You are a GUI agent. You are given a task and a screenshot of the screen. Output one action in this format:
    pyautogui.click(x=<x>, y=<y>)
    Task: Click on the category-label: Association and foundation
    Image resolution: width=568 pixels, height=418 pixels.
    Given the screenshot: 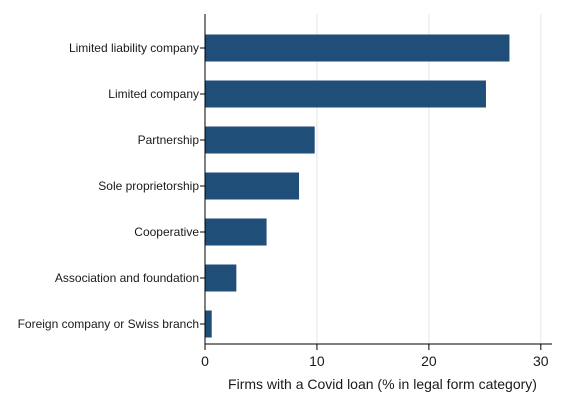 What is the action you would take?
    pyautogui.click(x=127, y=278)
    